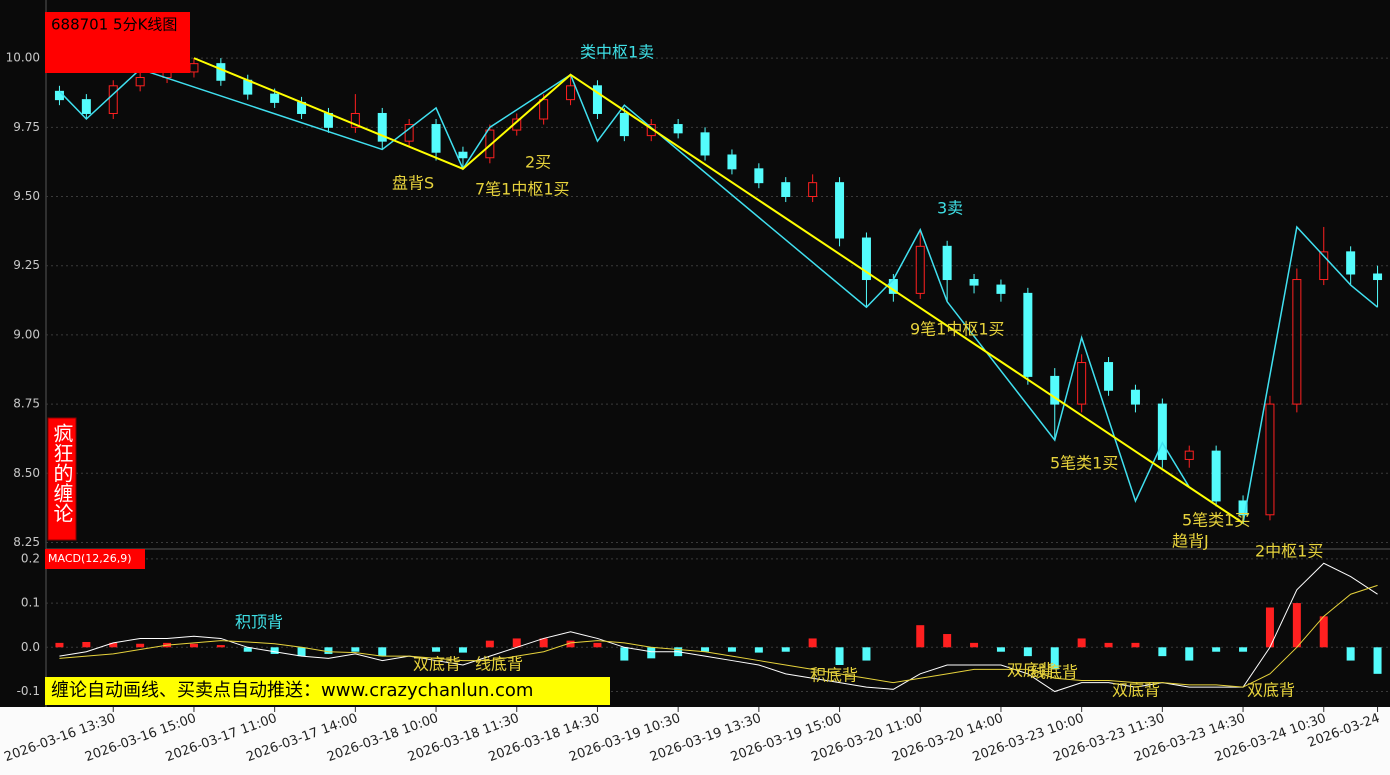 This screenshot has height=775, width=1390. Describe the element at coordinates (114, 25) in the screenshot. I see `chart-title: 688701 5分K线图` at that location.